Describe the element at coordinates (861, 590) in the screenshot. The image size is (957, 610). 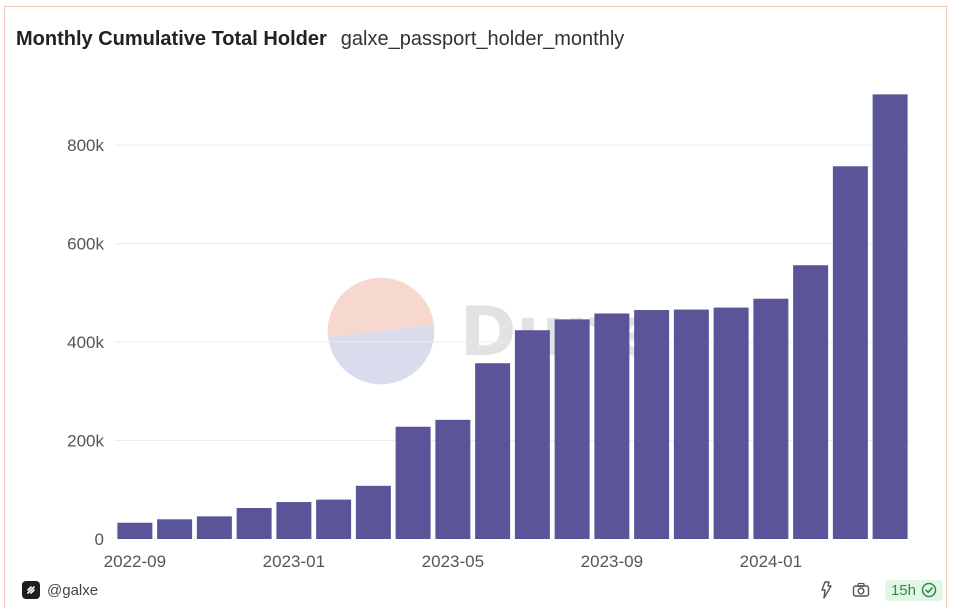
I see `camera-icon` at that location.